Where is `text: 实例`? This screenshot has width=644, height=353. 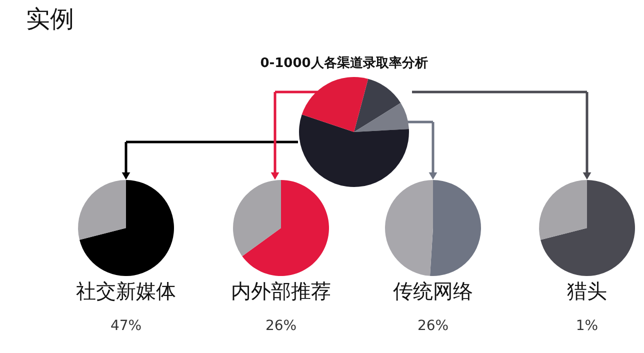 text: 实例 is located at coordinates (50, 19).